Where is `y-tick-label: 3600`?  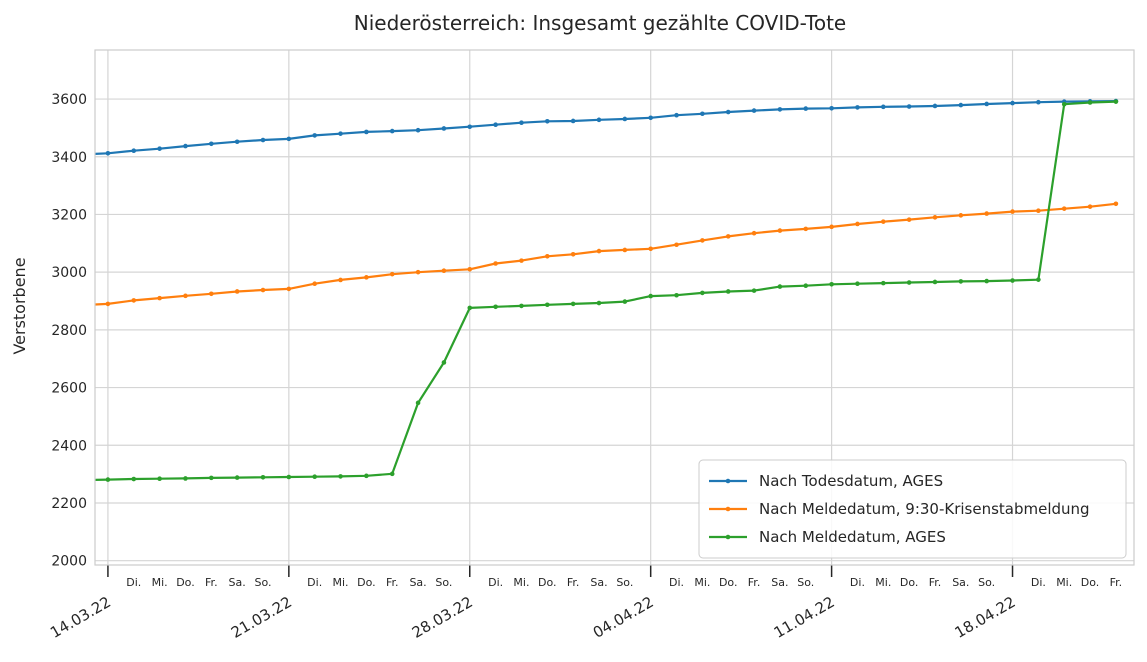 y-tick-label: 3600 is located at coordinates (69, 100).